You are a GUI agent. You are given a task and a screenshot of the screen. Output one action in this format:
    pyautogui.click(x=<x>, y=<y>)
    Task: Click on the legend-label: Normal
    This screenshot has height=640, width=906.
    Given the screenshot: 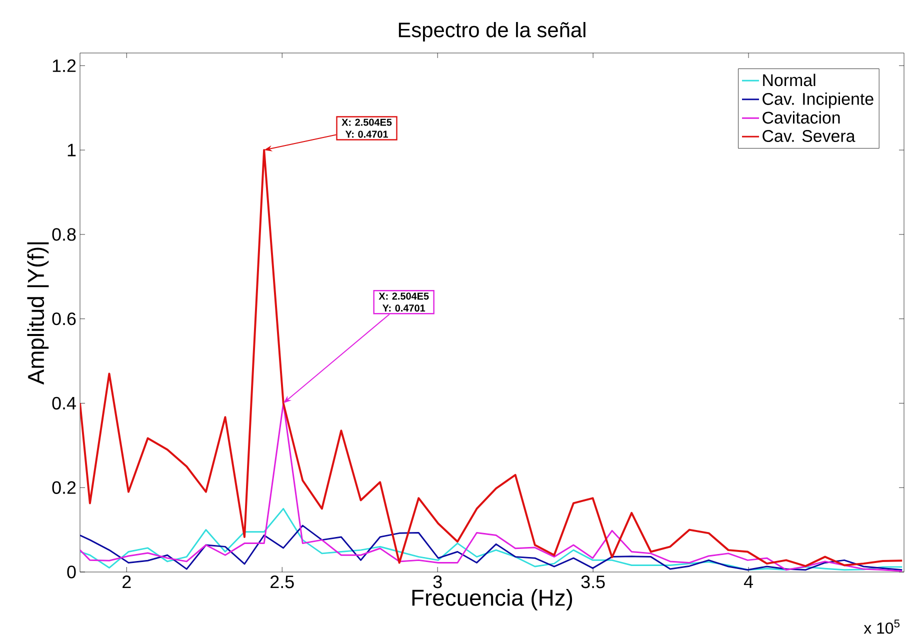 What is the action you would take?
    pyautogui.click(x=789, y=80)
    